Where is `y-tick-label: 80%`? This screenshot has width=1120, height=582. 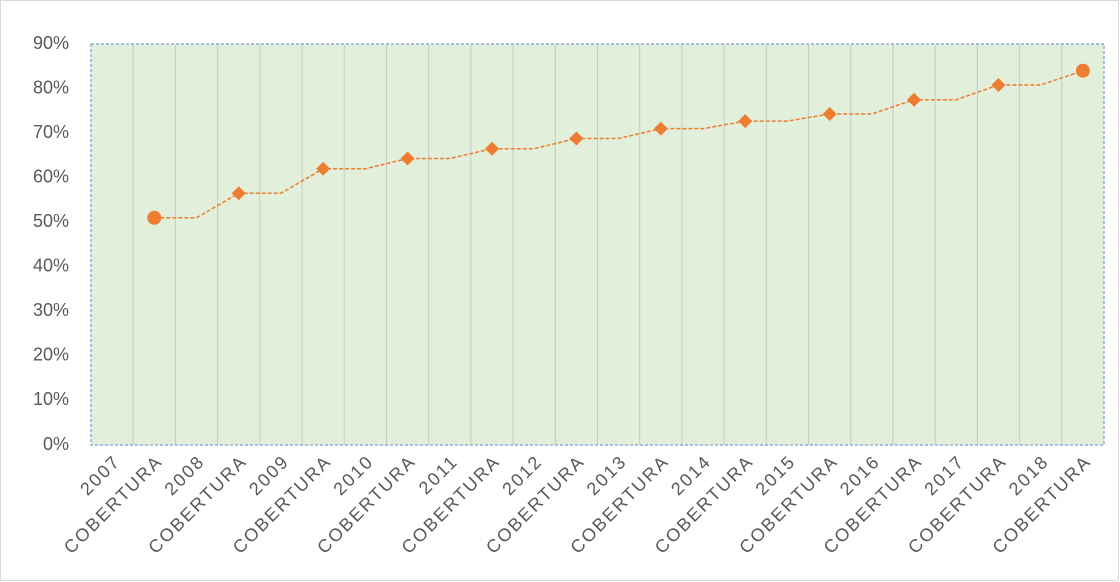
y-tick-label: 80% is located at coordinates (51, 87).